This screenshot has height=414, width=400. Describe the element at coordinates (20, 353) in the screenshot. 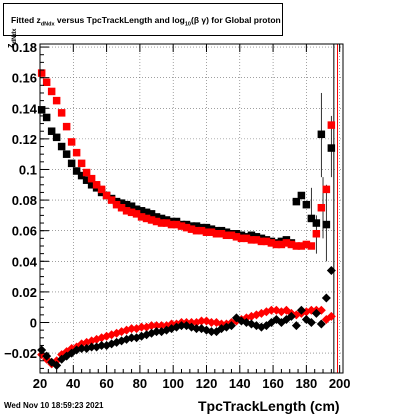

I see `y-tick-label: −0.02` at that location.